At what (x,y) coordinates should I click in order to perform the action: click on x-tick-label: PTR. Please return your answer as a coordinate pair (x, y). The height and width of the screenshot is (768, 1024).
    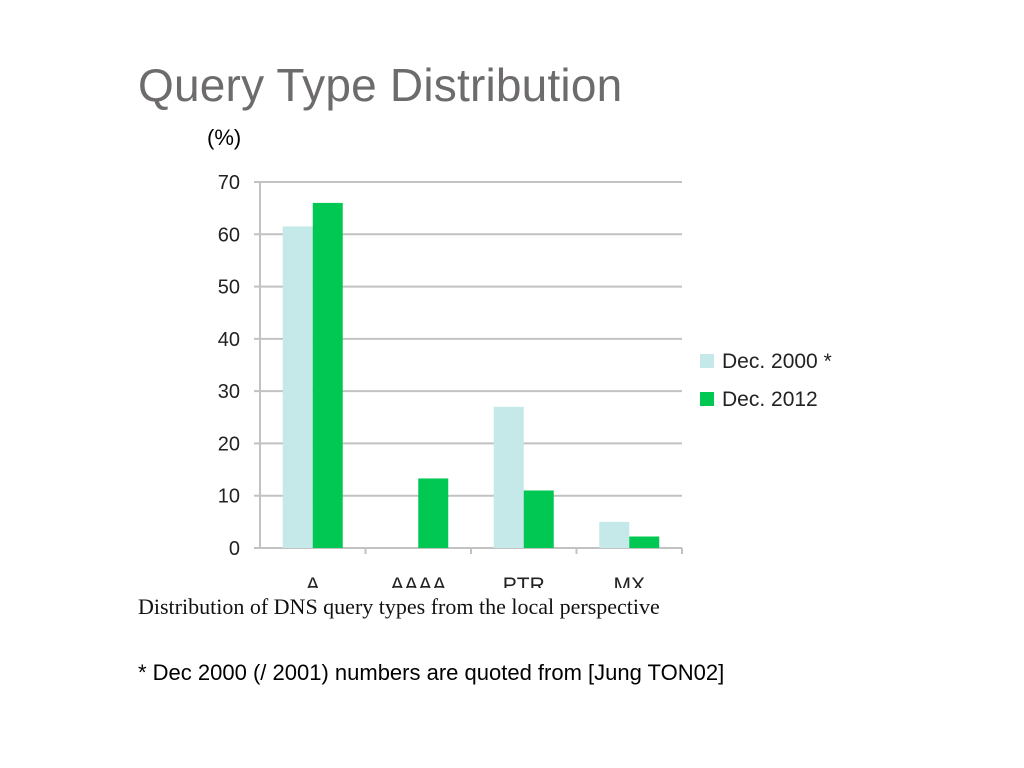
    Looking at the image, I should click on (524, 581).